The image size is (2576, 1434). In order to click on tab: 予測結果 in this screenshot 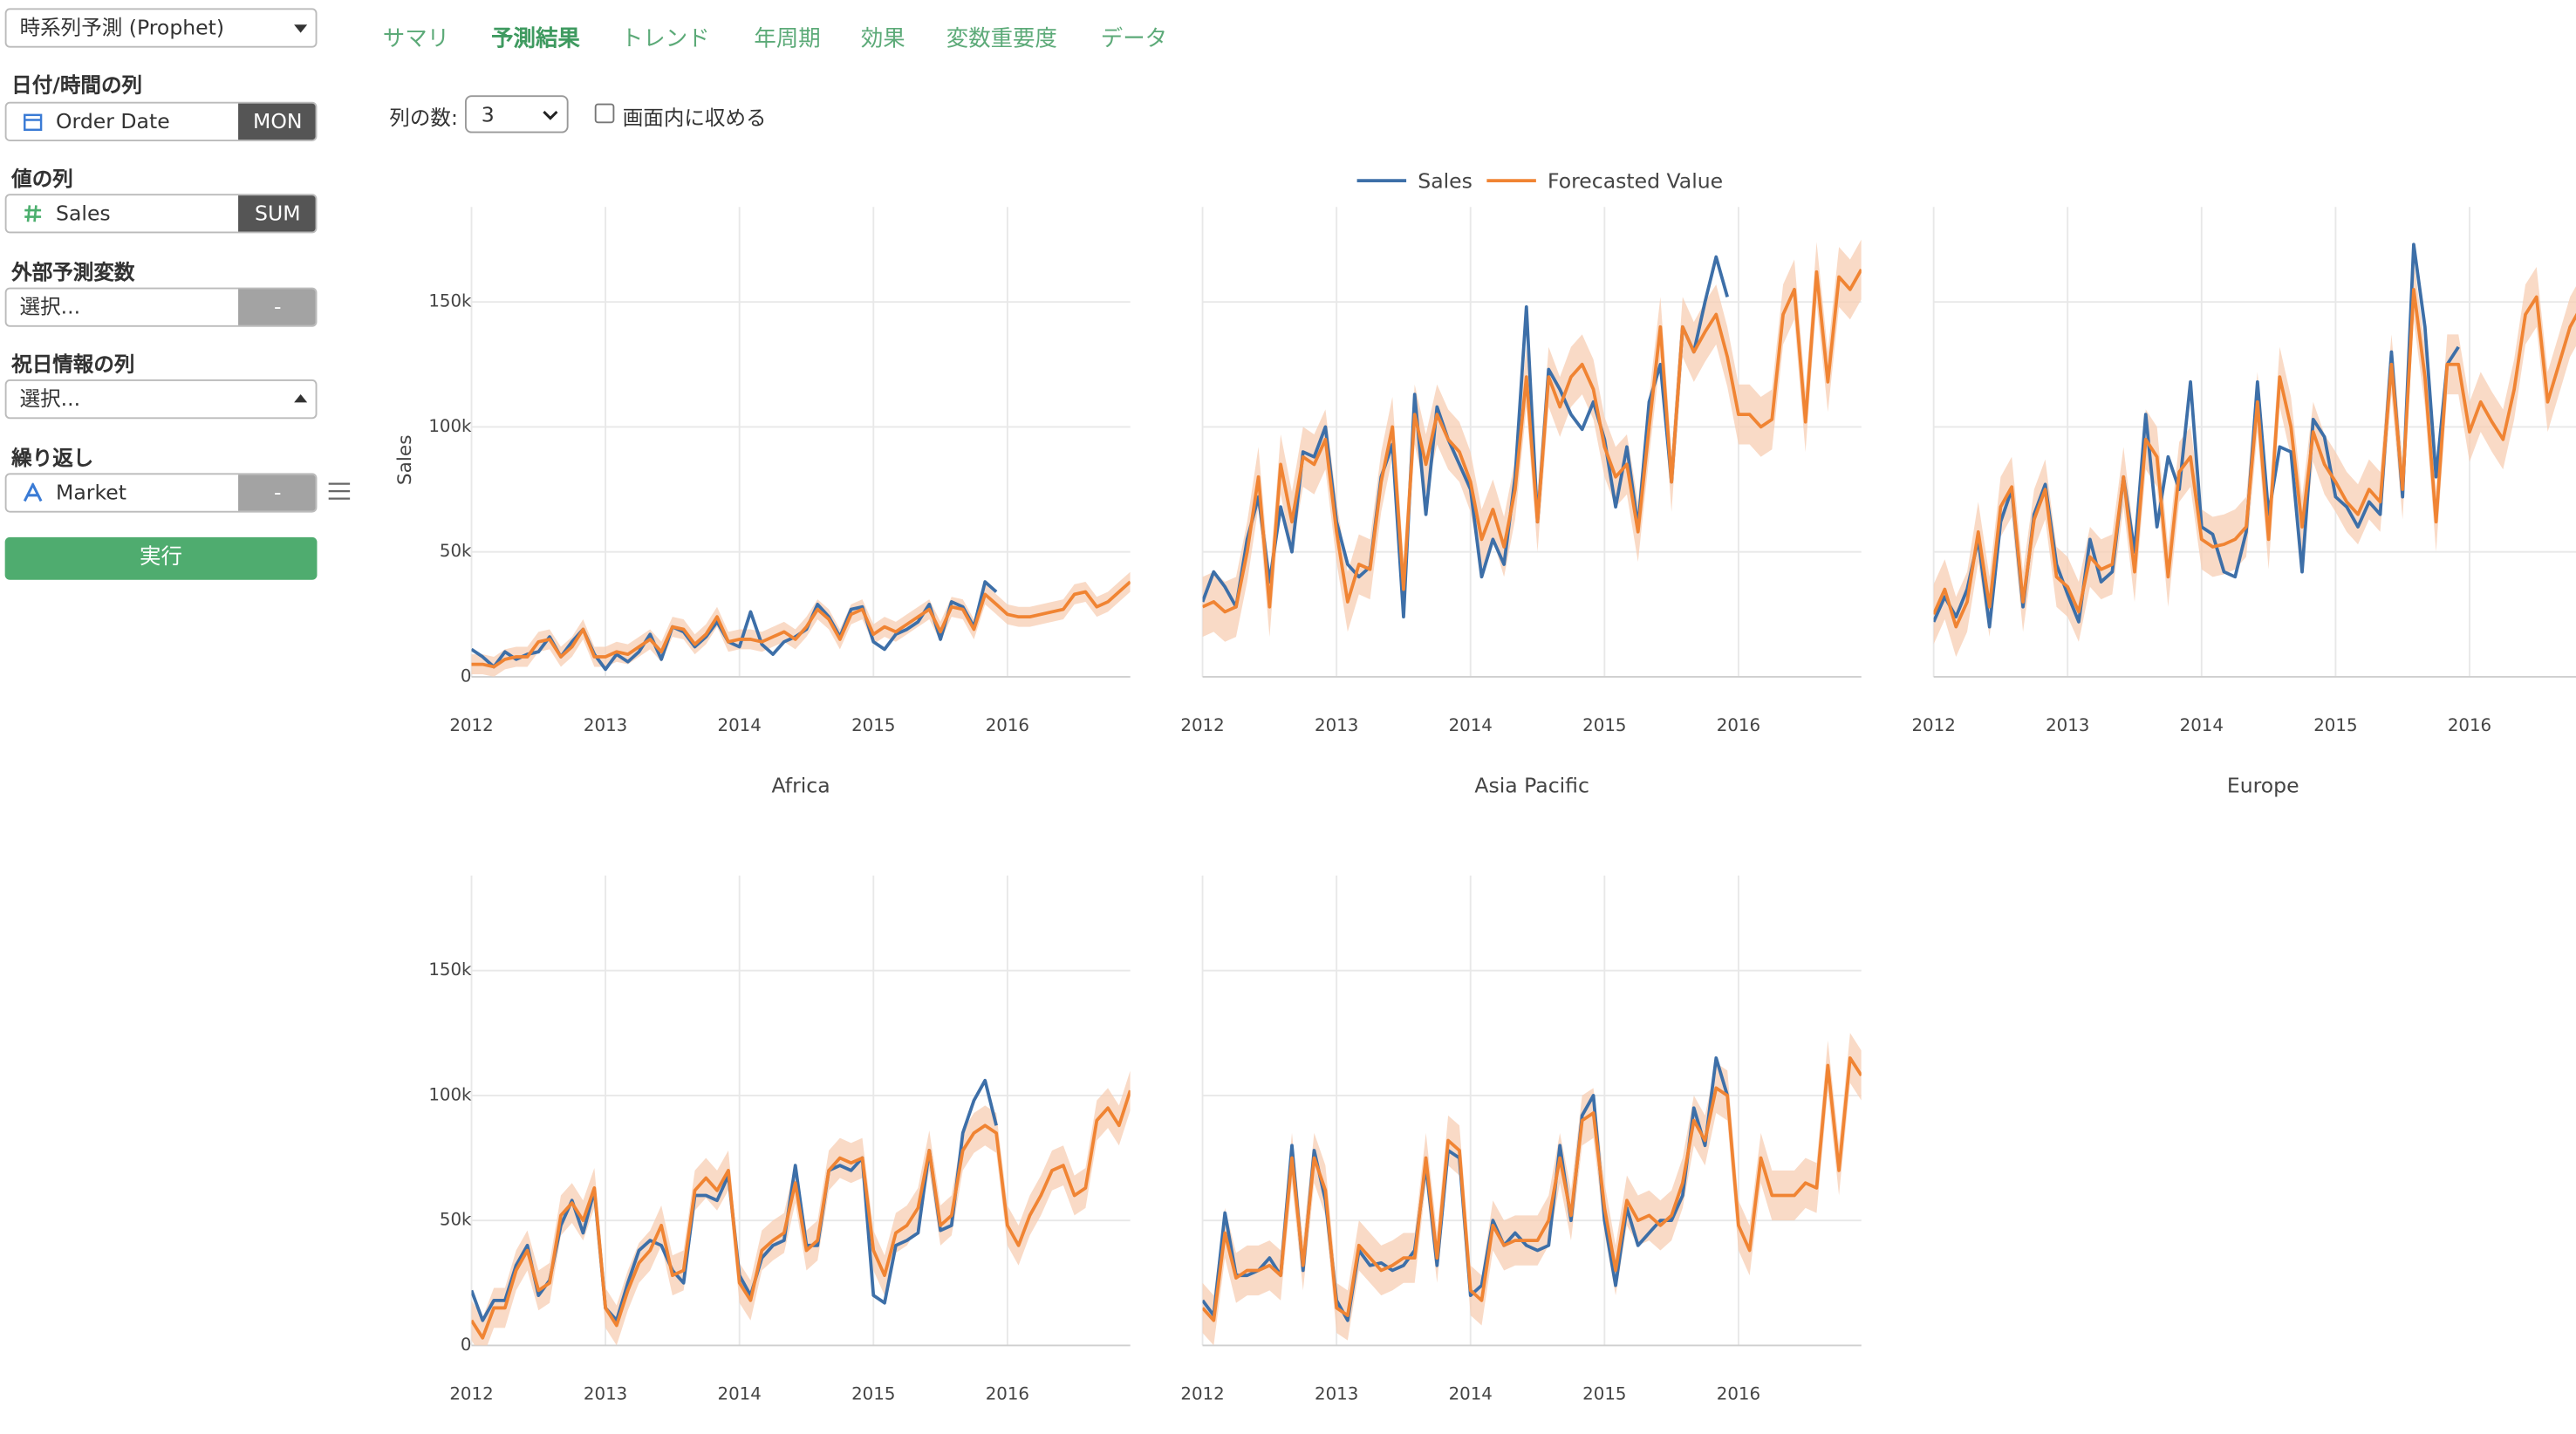, I will do `click(535, 39)`.